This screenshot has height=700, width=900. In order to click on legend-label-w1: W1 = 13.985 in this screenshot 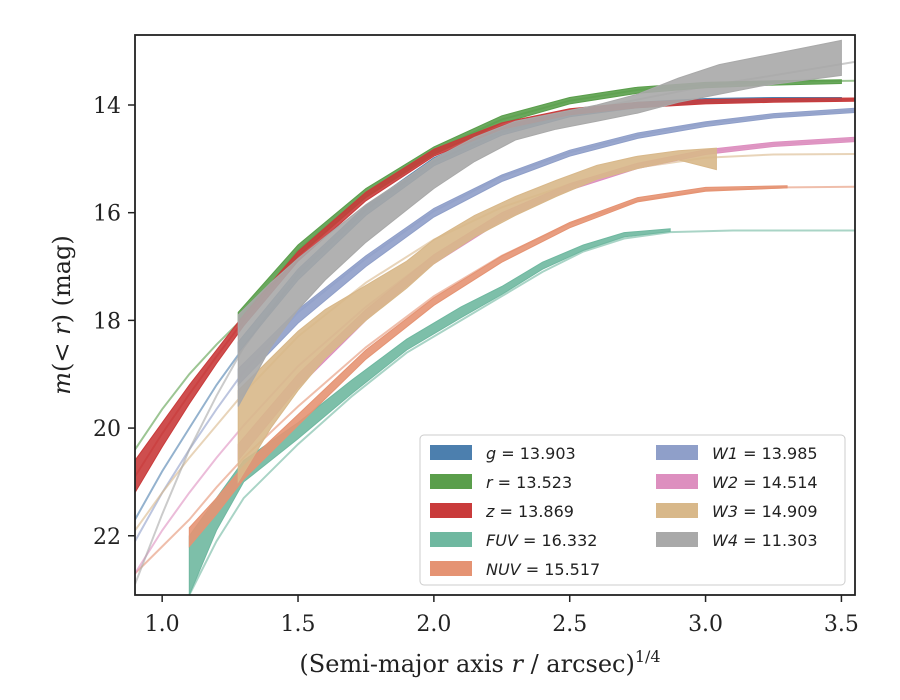, I will do `click(765, 453)`.